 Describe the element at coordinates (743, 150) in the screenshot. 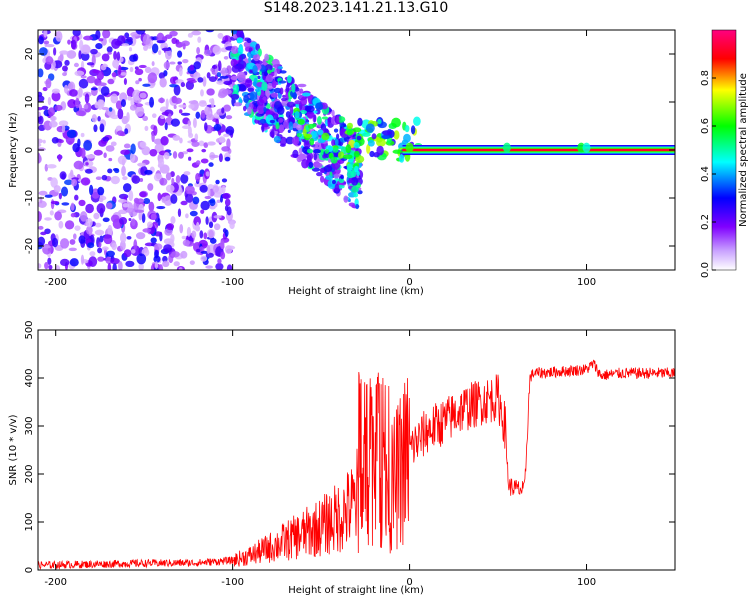

I see `colorbar-label: Normalized spectral amplitude` at that location.